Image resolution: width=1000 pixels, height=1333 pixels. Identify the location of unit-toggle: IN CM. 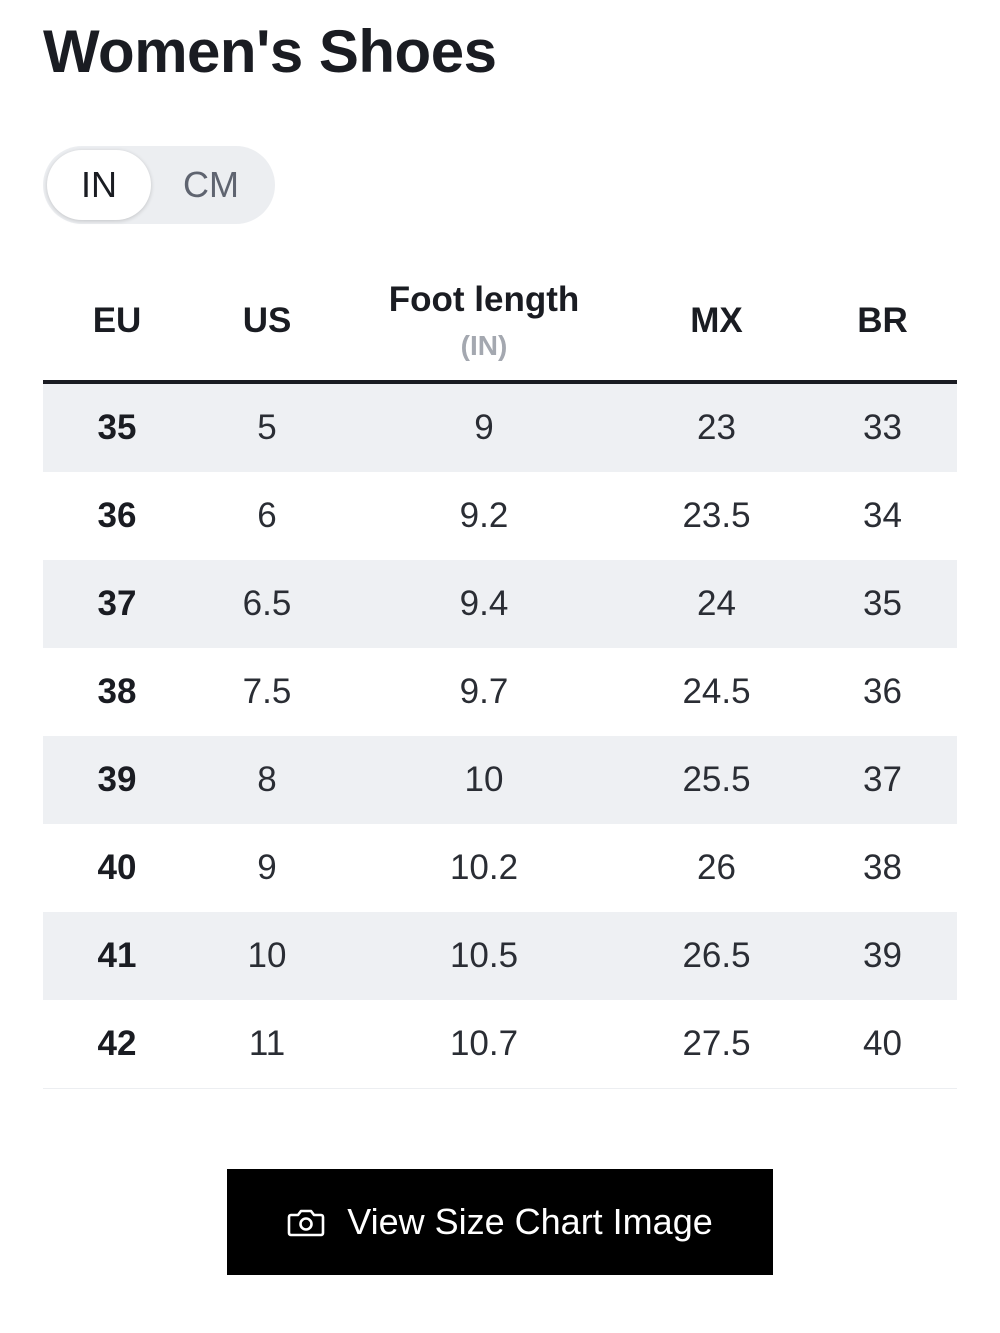
(159, 185).